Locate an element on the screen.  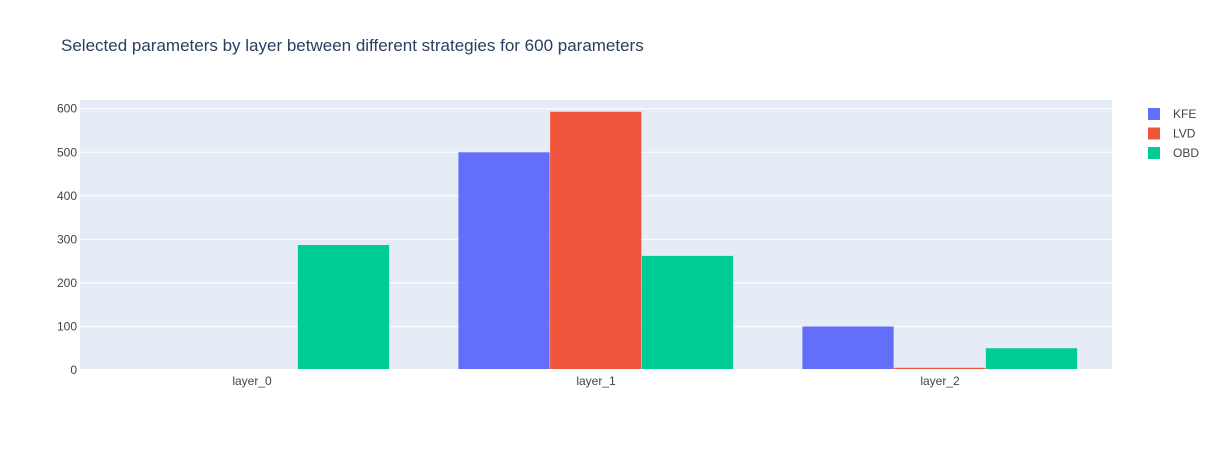
y-tick-label: 600 is located at coordinates (67, 109).